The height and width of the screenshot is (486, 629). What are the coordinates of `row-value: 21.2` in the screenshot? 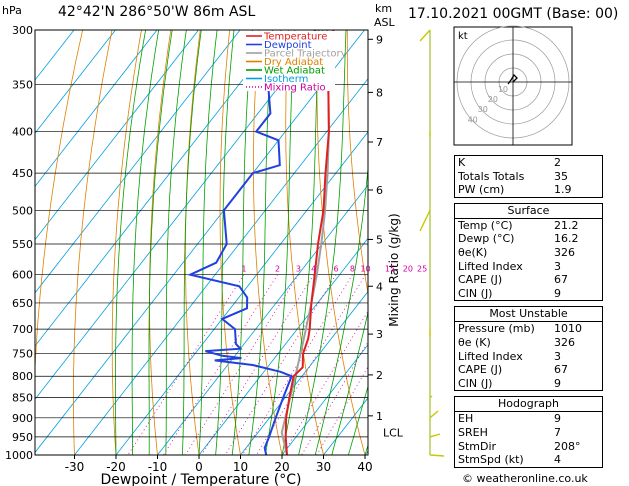 It's located at (566, 225).